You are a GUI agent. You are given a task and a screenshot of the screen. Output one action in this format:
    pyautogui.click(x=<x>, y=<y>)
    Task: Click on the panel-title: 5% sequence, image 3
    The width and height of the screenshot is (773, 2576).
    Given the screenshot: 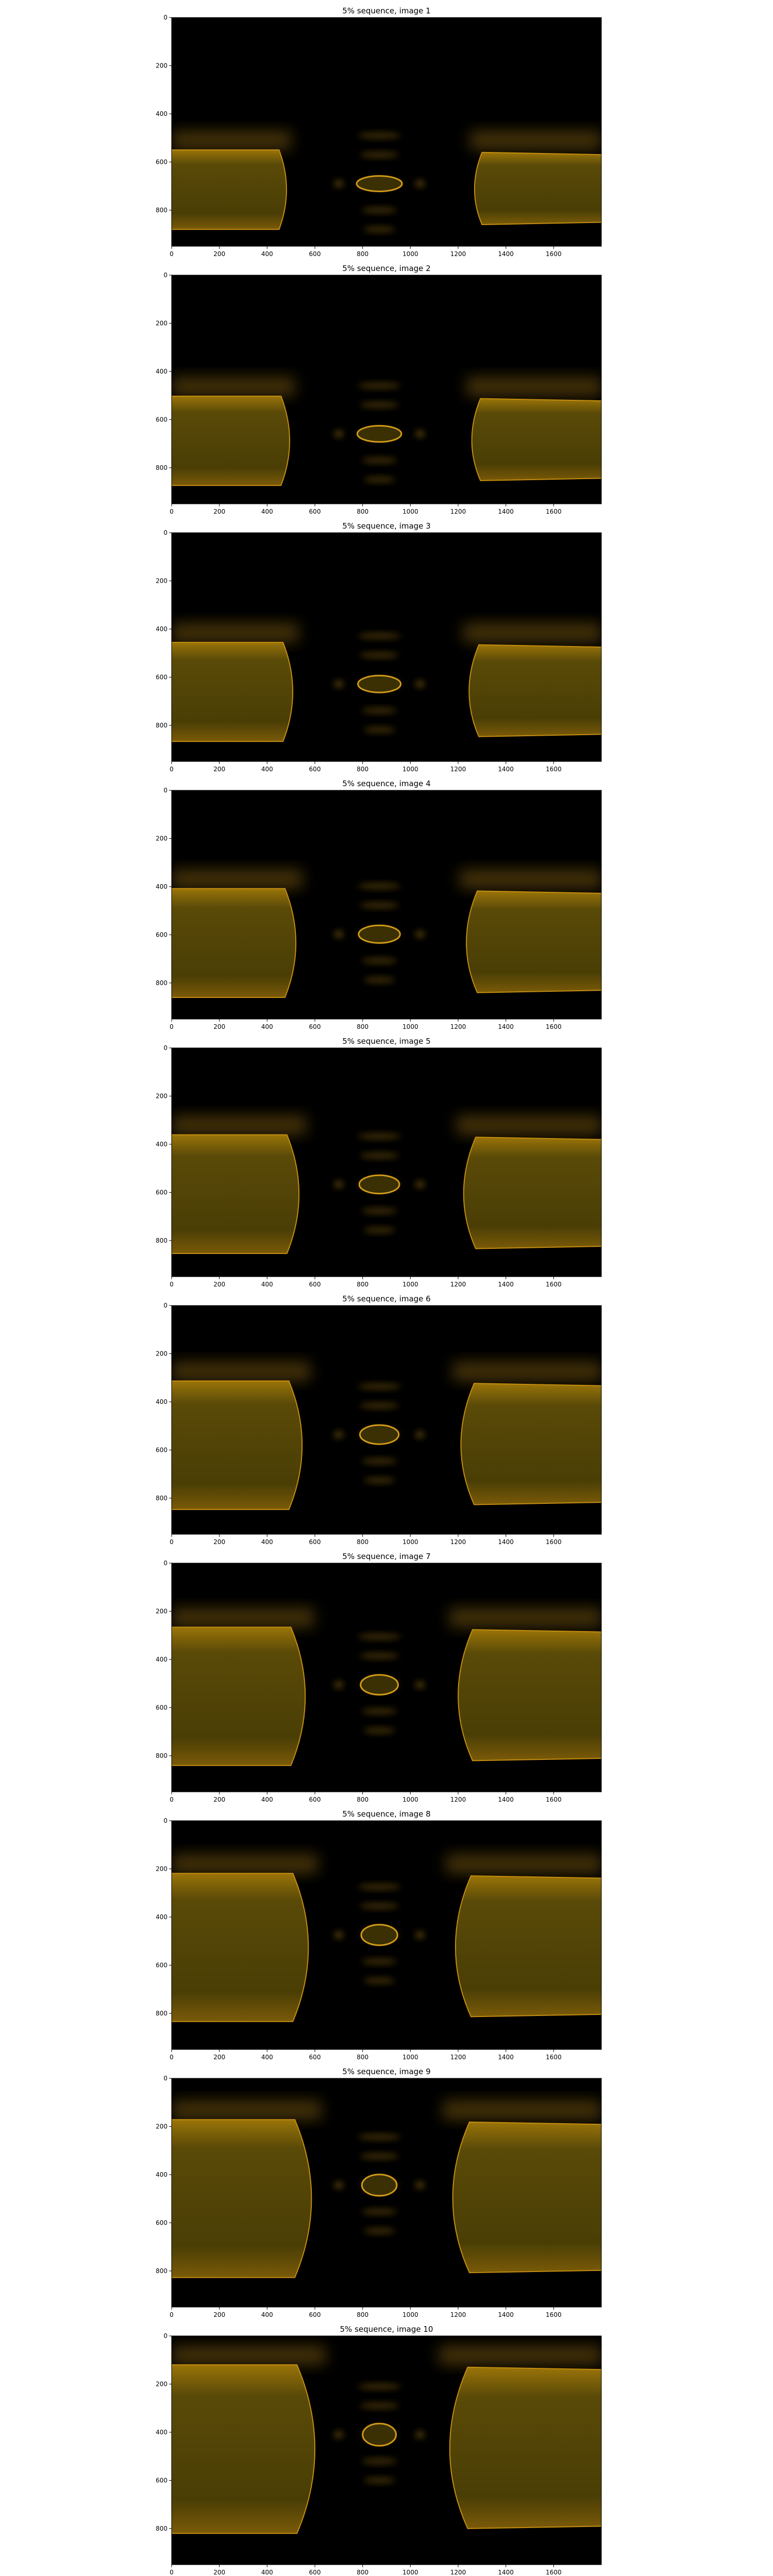 What is the action you would take?
    pyautogui.click(x=386, y=526)
    